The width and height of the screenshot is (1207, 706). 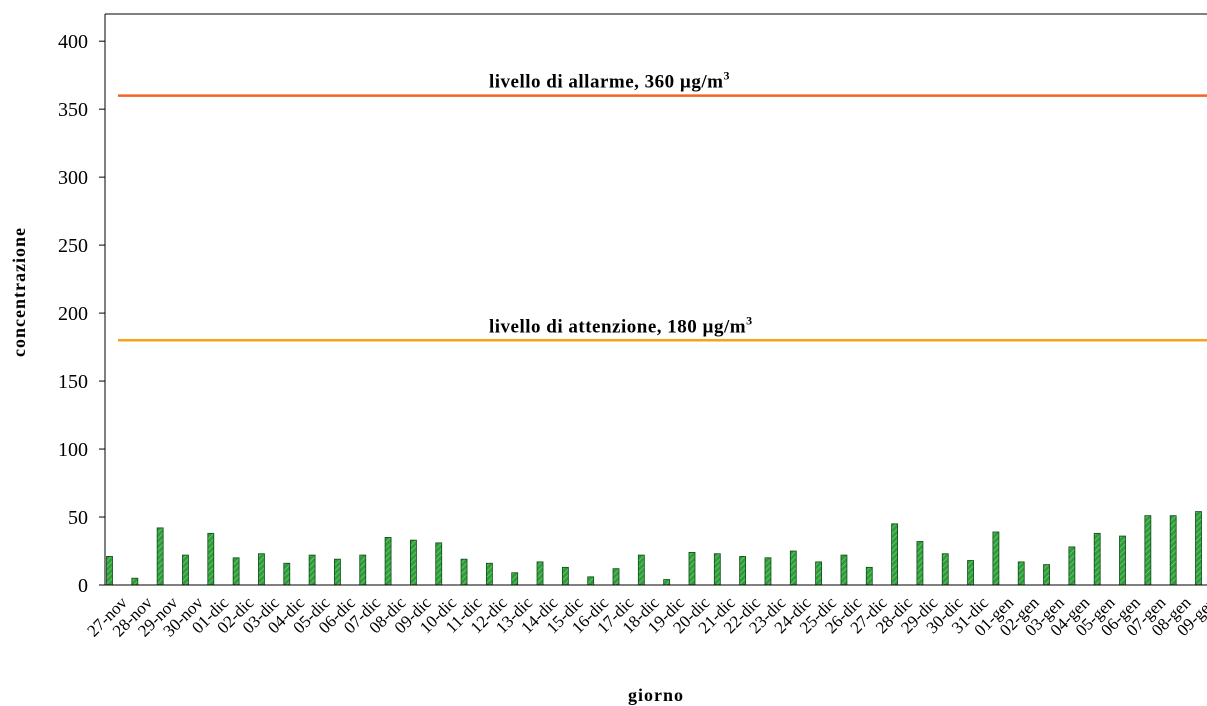 I want to click on reference-line-label: livello di allarme, 360 µg/m3, so click(x=609, y=81).